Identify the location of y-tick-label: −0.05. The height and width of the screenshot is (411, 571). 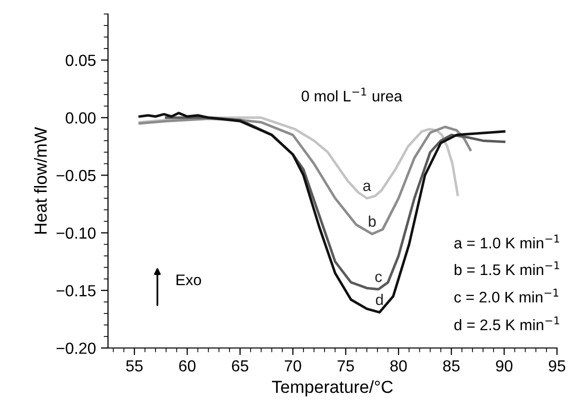
(76, 176).